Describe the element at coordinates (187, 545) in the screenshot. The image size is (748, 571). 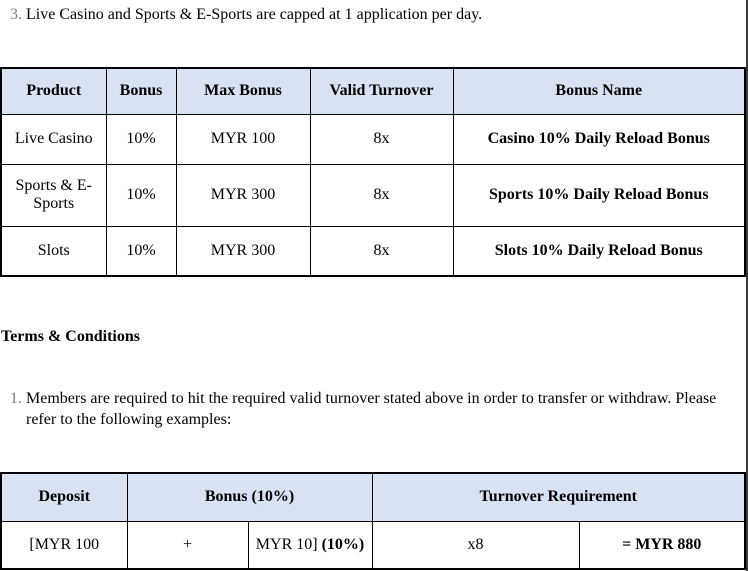
I see `cell-plus: +` at that location.